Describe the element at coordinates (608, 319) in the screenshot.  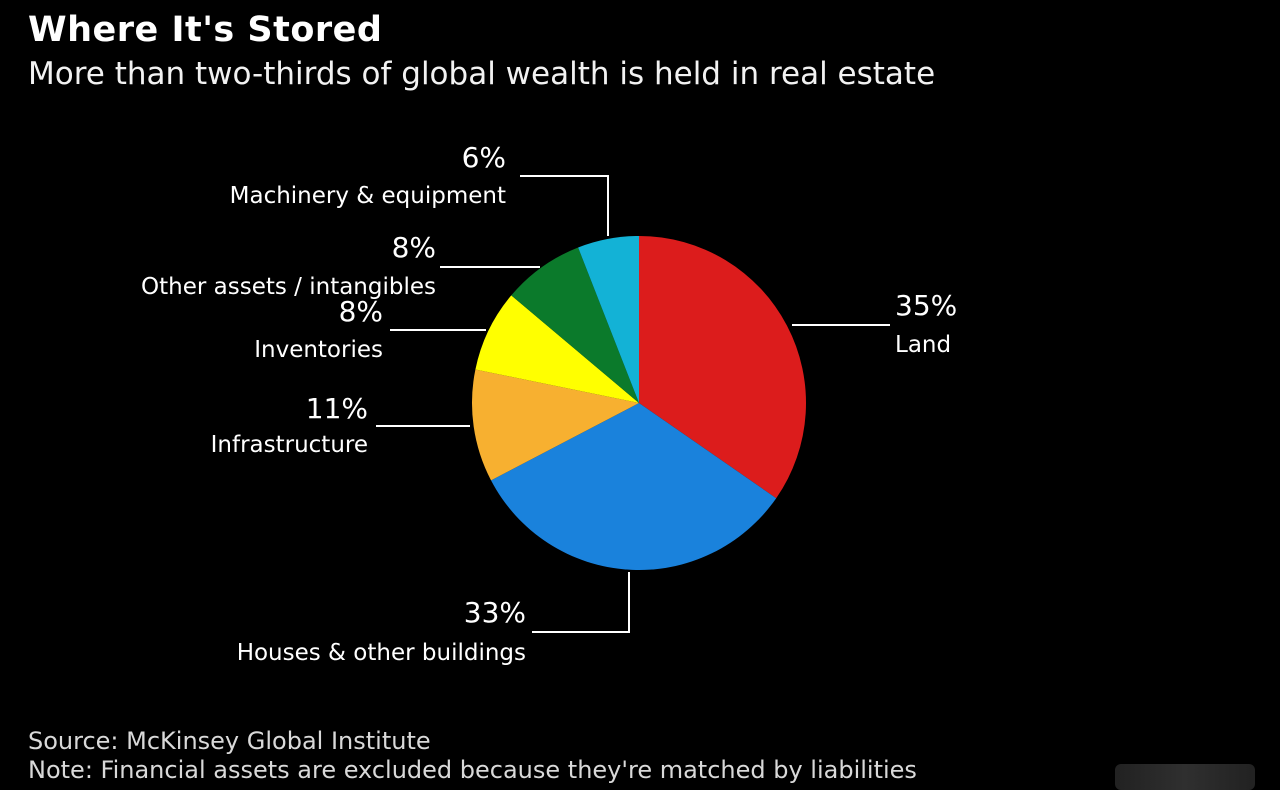
I see `pie-slice-machinery-equipment` at that location.